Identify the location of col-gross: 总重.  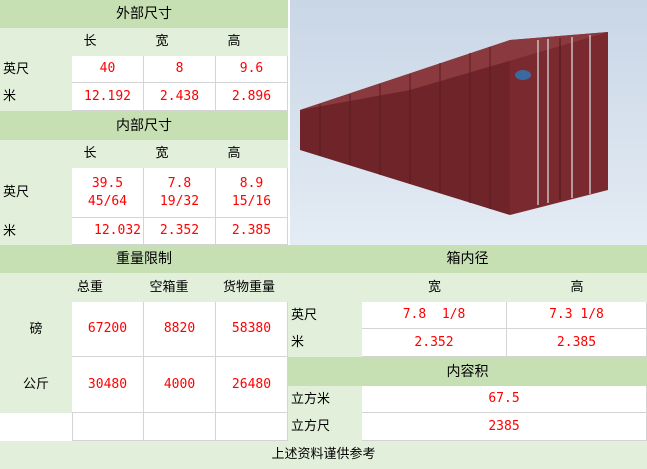
(89, 287).